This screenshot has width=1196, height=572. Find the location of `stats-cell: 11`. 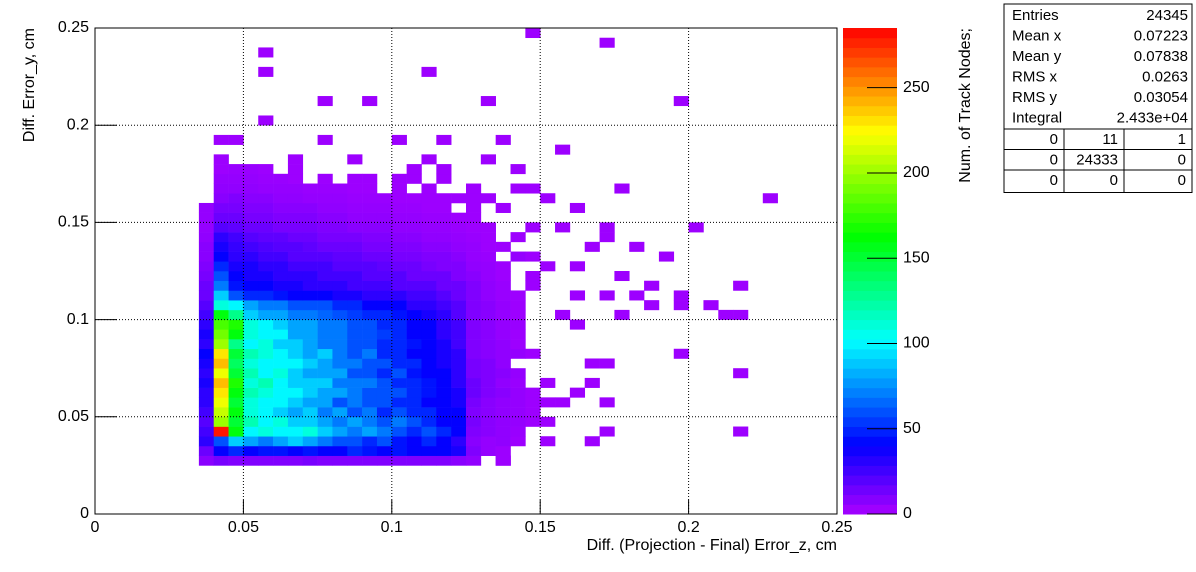

stats-cell: 11 is located at coordinates (1110, 139).